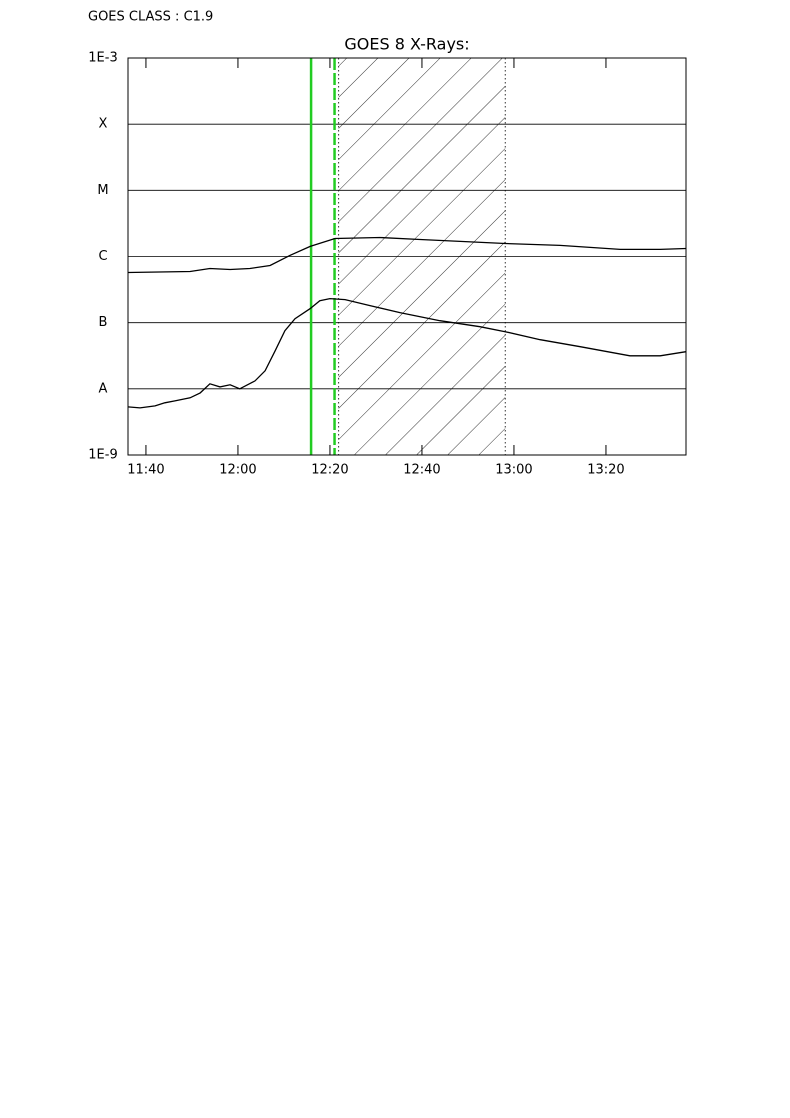 Image resolution: width=790 pixels, height=1118 pixels. What do you see at coordinates (102, 256) in the screenshot?
I see `y-tick-label: C` at bounding box center [102, 256].